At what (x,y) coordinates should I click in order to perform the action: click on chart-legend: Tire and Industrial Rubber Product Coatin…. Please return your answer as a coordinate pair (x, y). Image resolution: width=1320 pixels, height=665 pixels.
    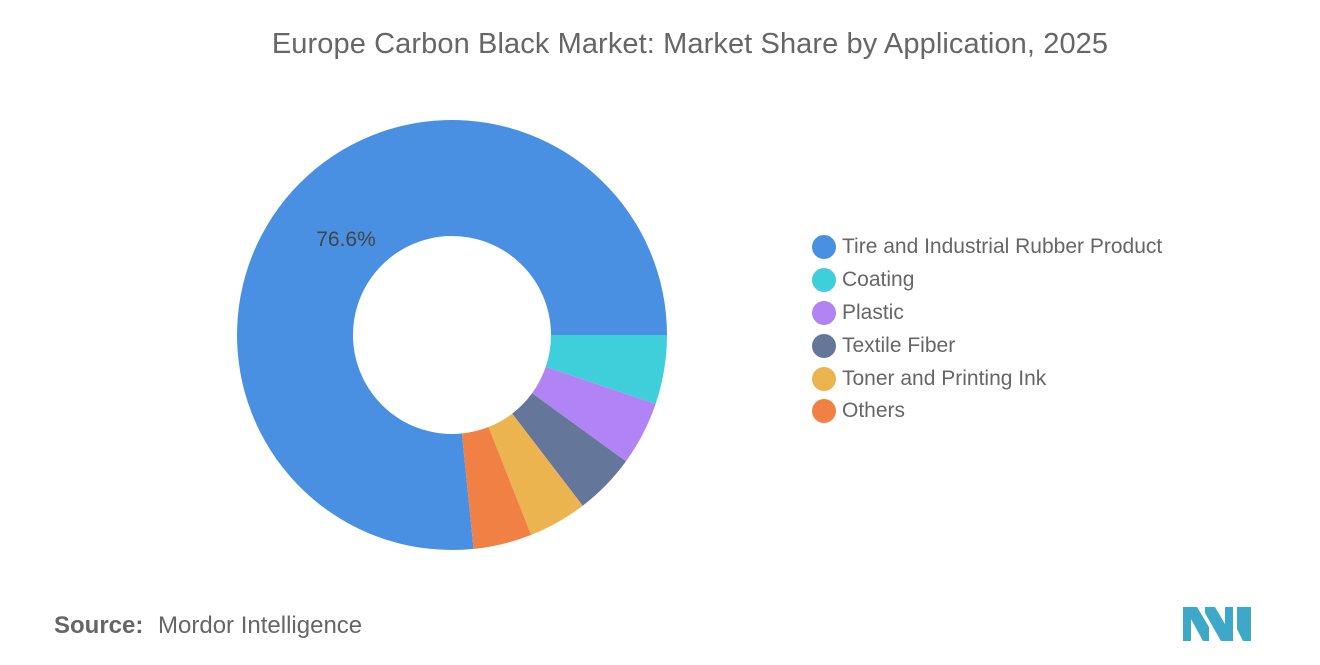
    Looking at the image, I should click on (987, 329).